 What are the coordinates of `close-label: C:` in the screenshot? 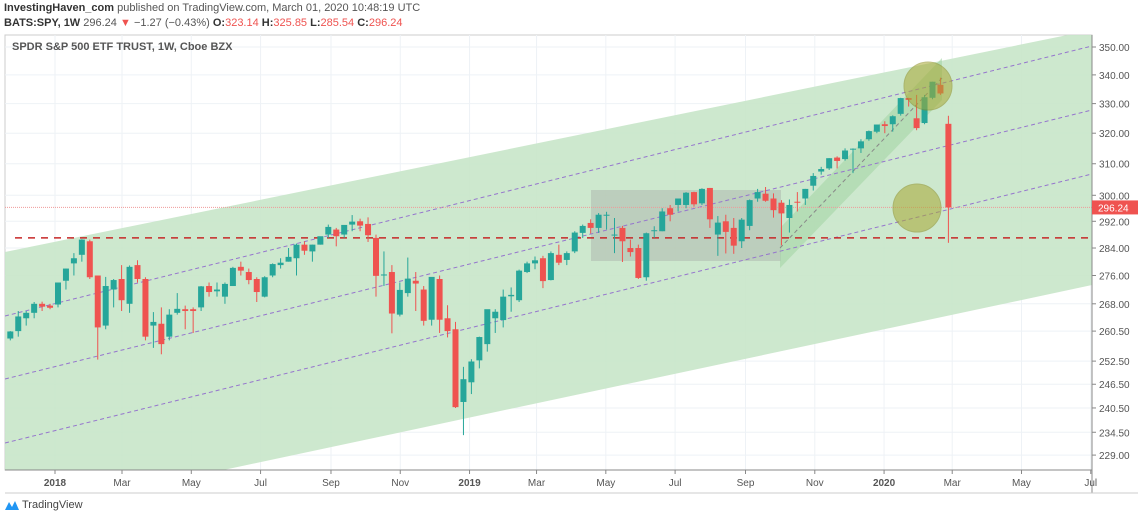 It's located at (363, 23).